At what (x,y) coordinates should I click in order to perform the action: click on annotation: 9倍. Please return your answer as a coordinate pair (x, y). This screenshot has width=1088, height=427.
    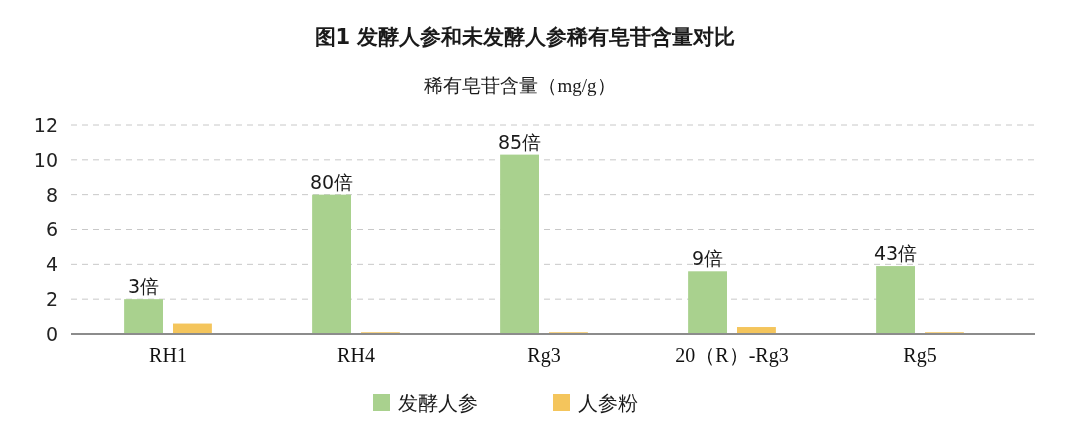
    Looking at the image, I should click on (708, 258).